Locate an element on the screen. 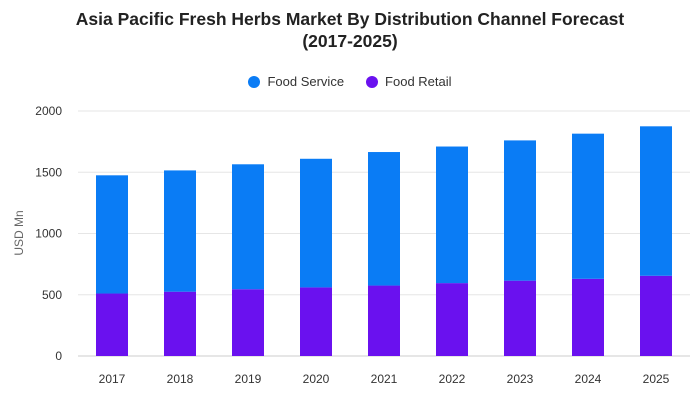  x-tick-label-2022: 2022 is located at coordinates (452, 379).